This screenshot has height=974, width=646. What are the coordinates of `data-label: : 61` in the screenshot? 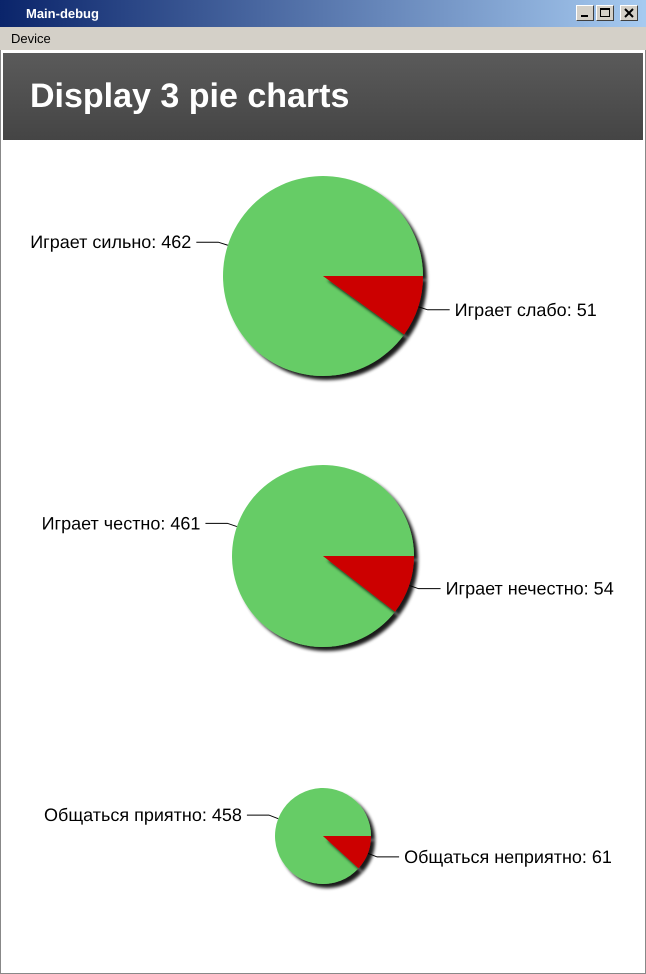 It's located at (597, 856).